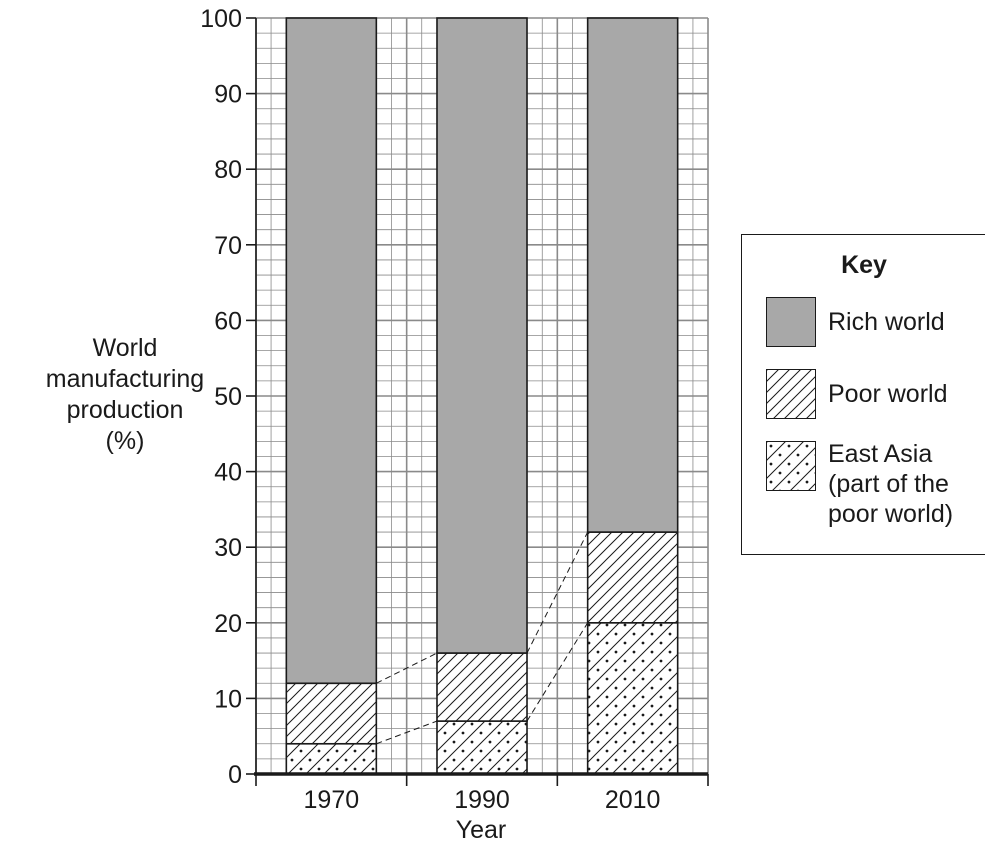 This screenshot has width=985, height=846. What do you see at coordinates (228, 95) in the screenshot?
I see `y-tick-label: 90` at bounding box center [228, 95].